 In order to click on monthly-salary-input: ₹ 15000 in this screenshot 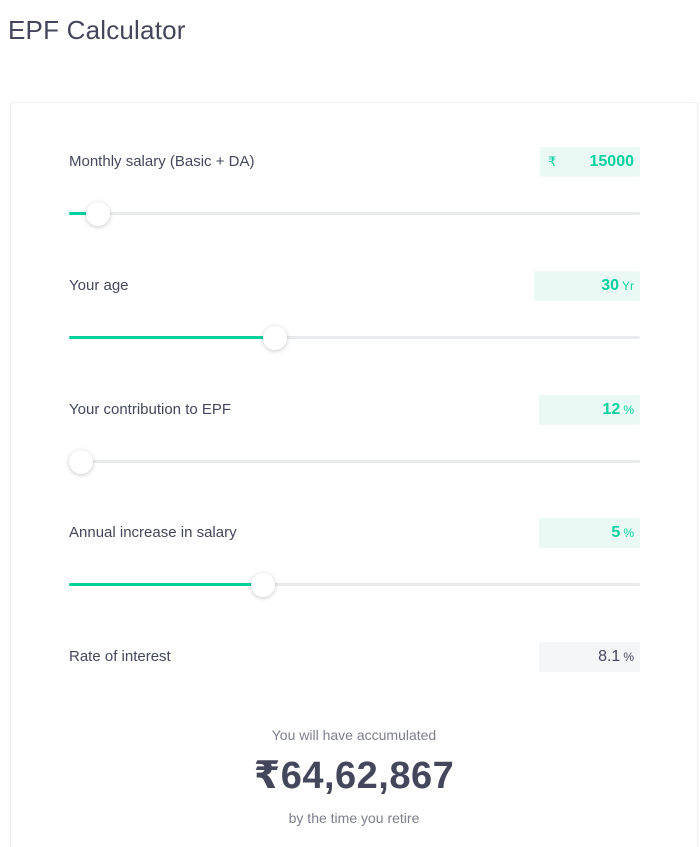, I will do `click(590, 162)`.